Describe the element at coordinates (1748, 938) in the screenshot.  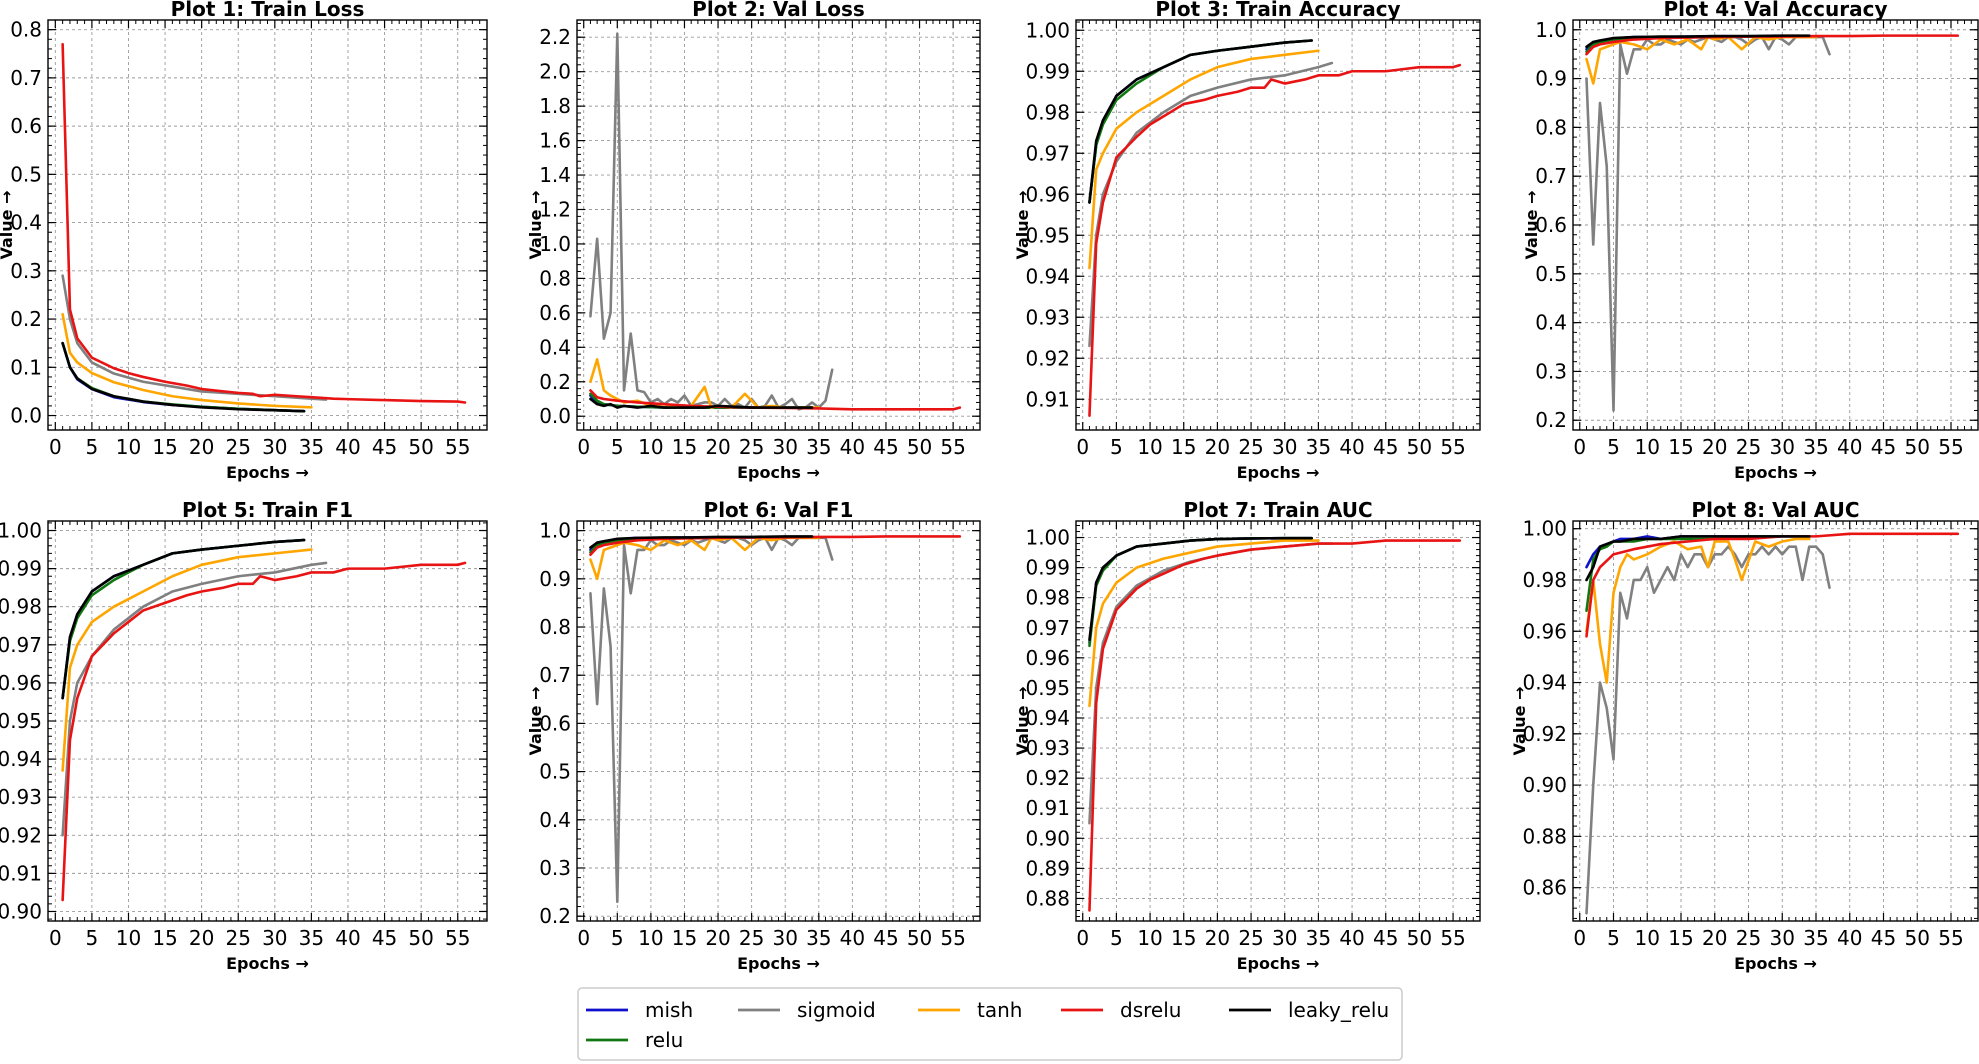
I see `x-tick-label: 25` at that location.